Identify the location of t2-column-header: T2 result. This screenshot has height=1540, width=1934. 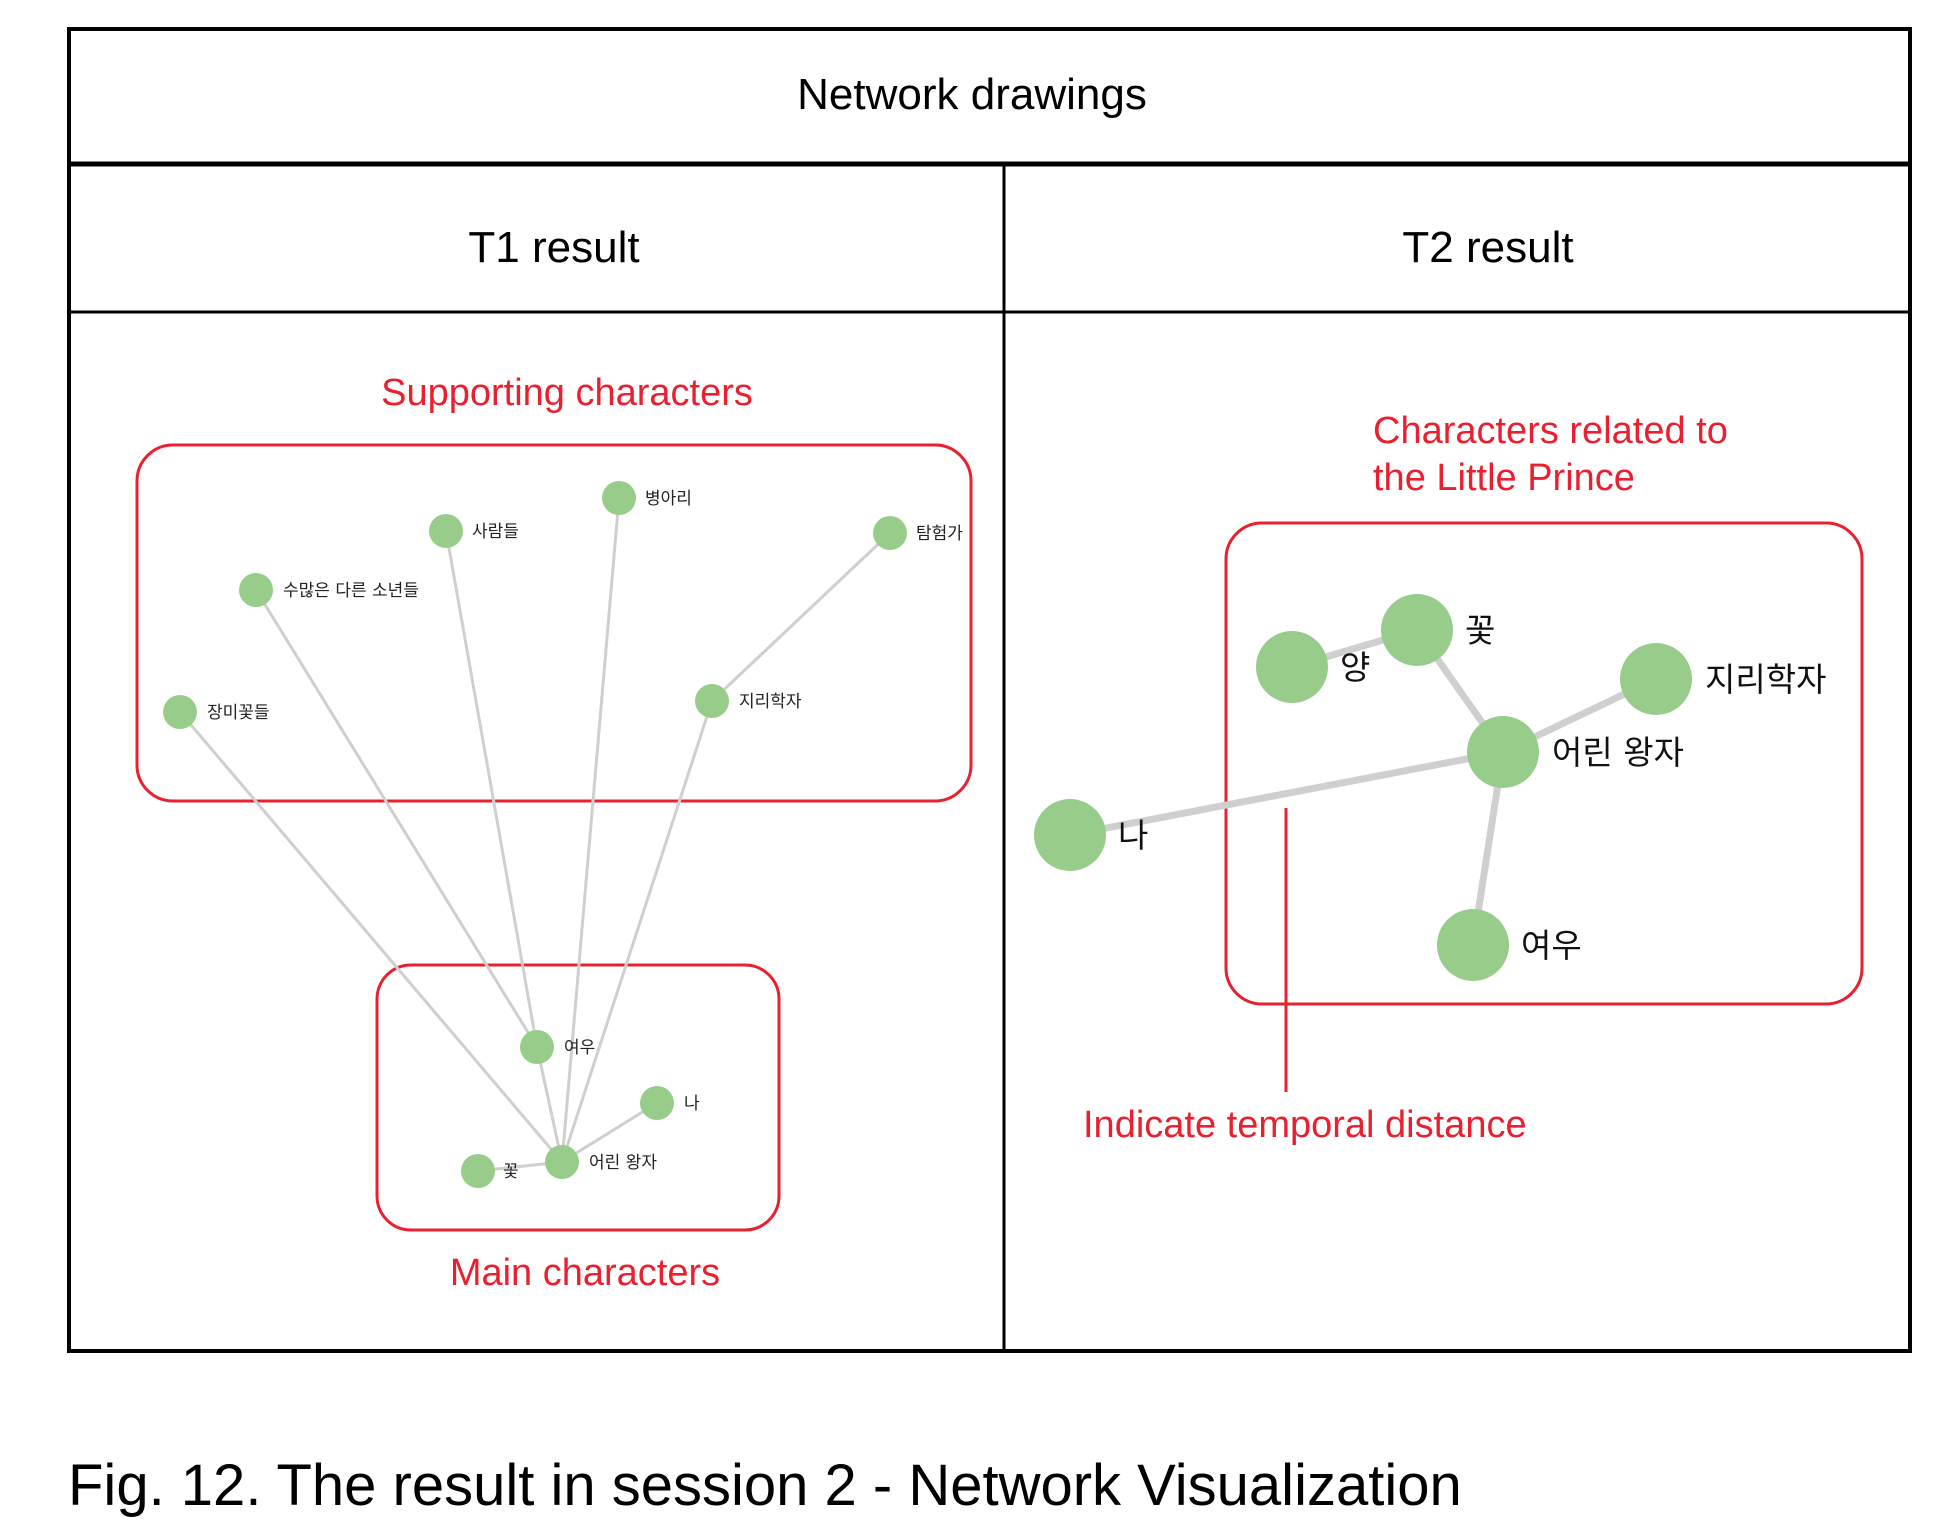
(1487, 247).